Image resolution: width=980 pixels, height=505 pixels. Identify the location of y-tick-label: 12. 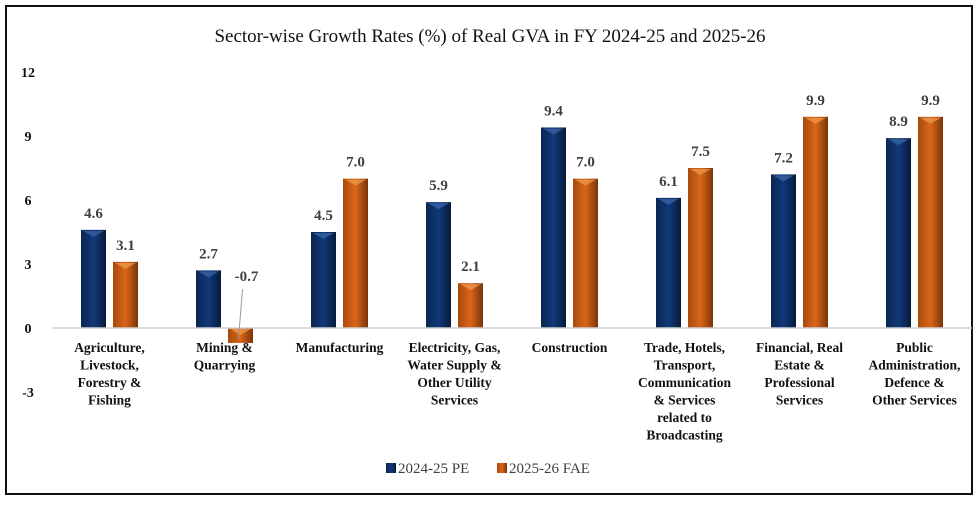
(28, 73).